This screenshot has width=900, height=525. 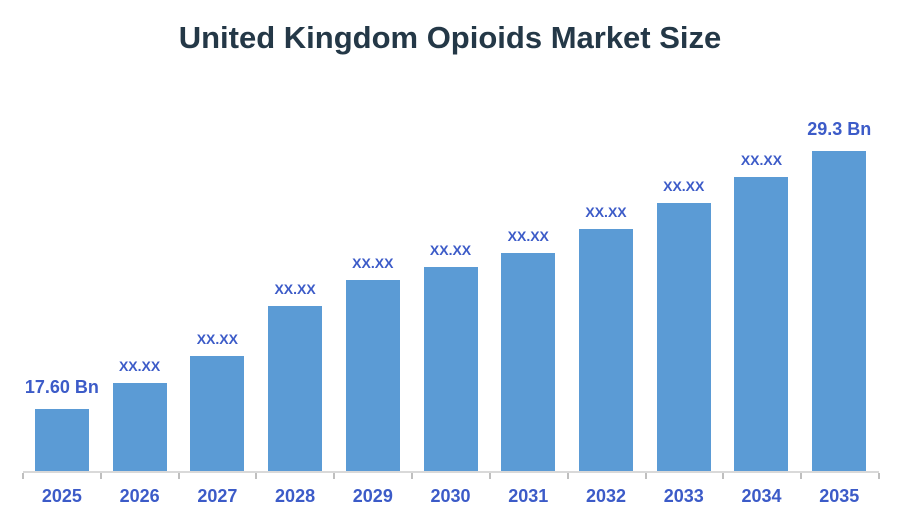 I want to click on bar-2026, so click(x=139, y=427).